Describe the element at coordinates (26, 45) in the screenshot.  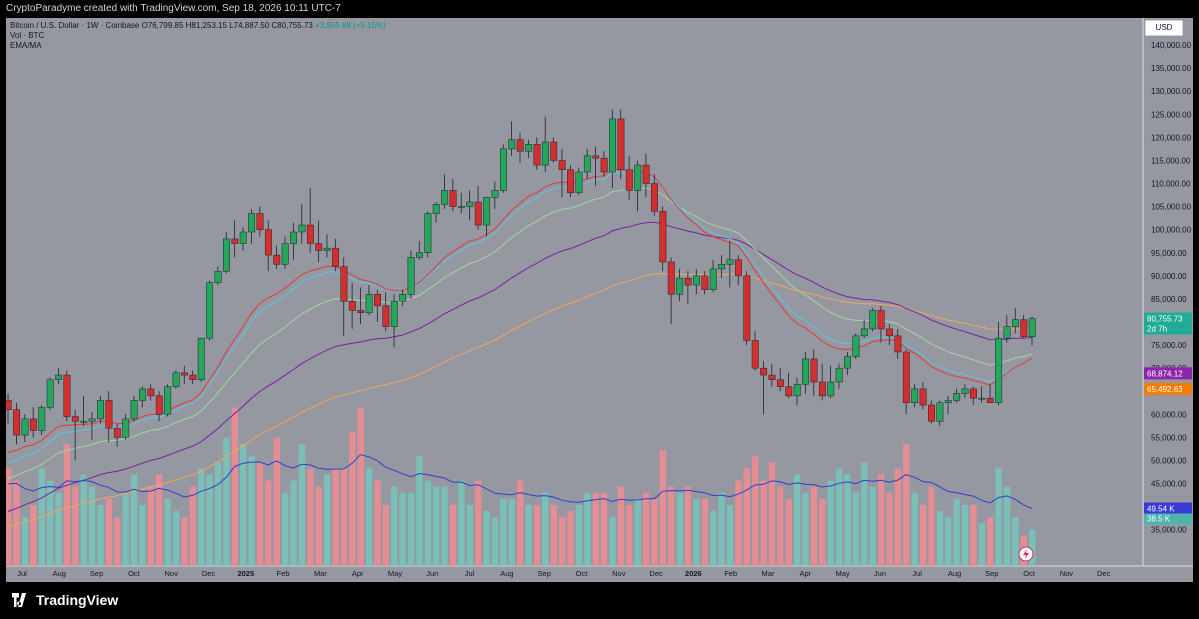
I see `legend-ema-row: EMA/MA` at that location.